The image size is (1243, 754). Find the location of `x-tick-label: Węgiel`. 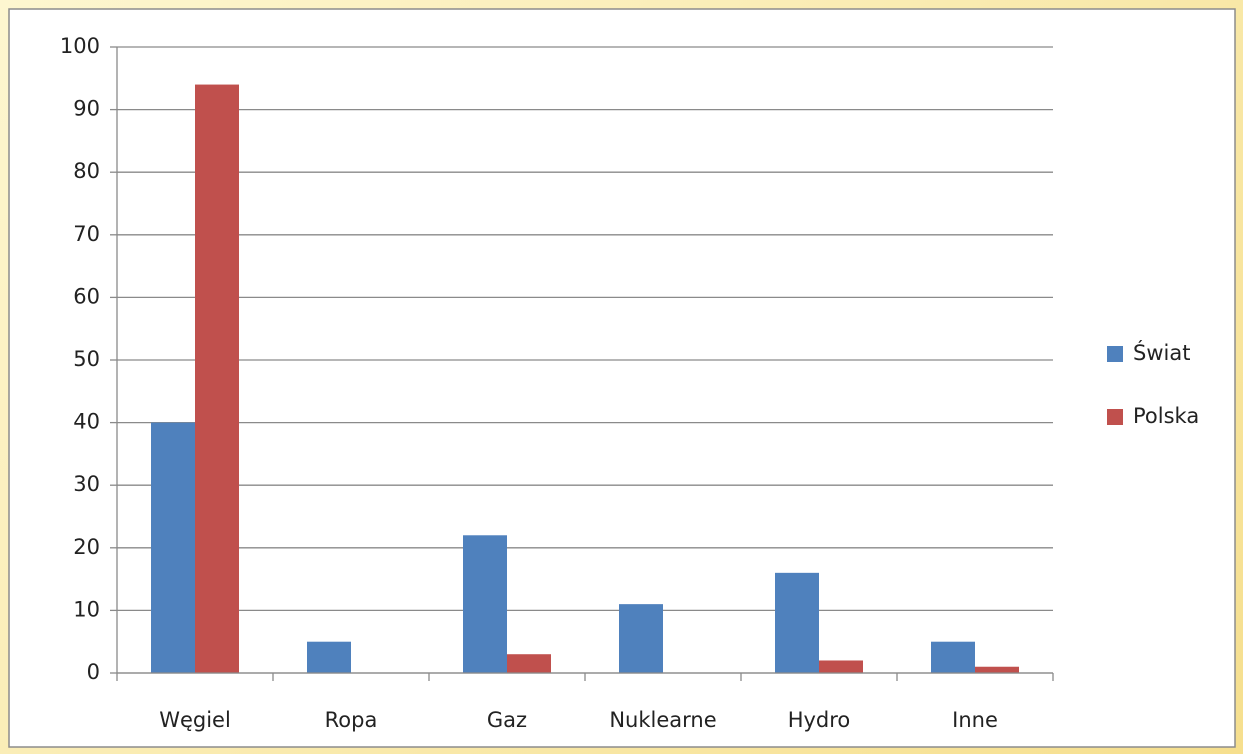

x-tick-label: Węgiel is located at coordinates (195, 720).